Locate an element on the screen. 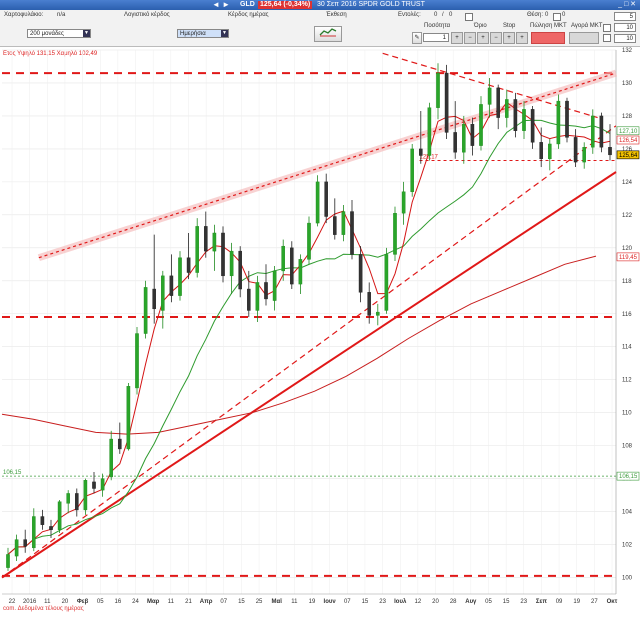 This screenshot has height=621, width=640. y-tick-label: 128 is located at coordinates (627, 117).